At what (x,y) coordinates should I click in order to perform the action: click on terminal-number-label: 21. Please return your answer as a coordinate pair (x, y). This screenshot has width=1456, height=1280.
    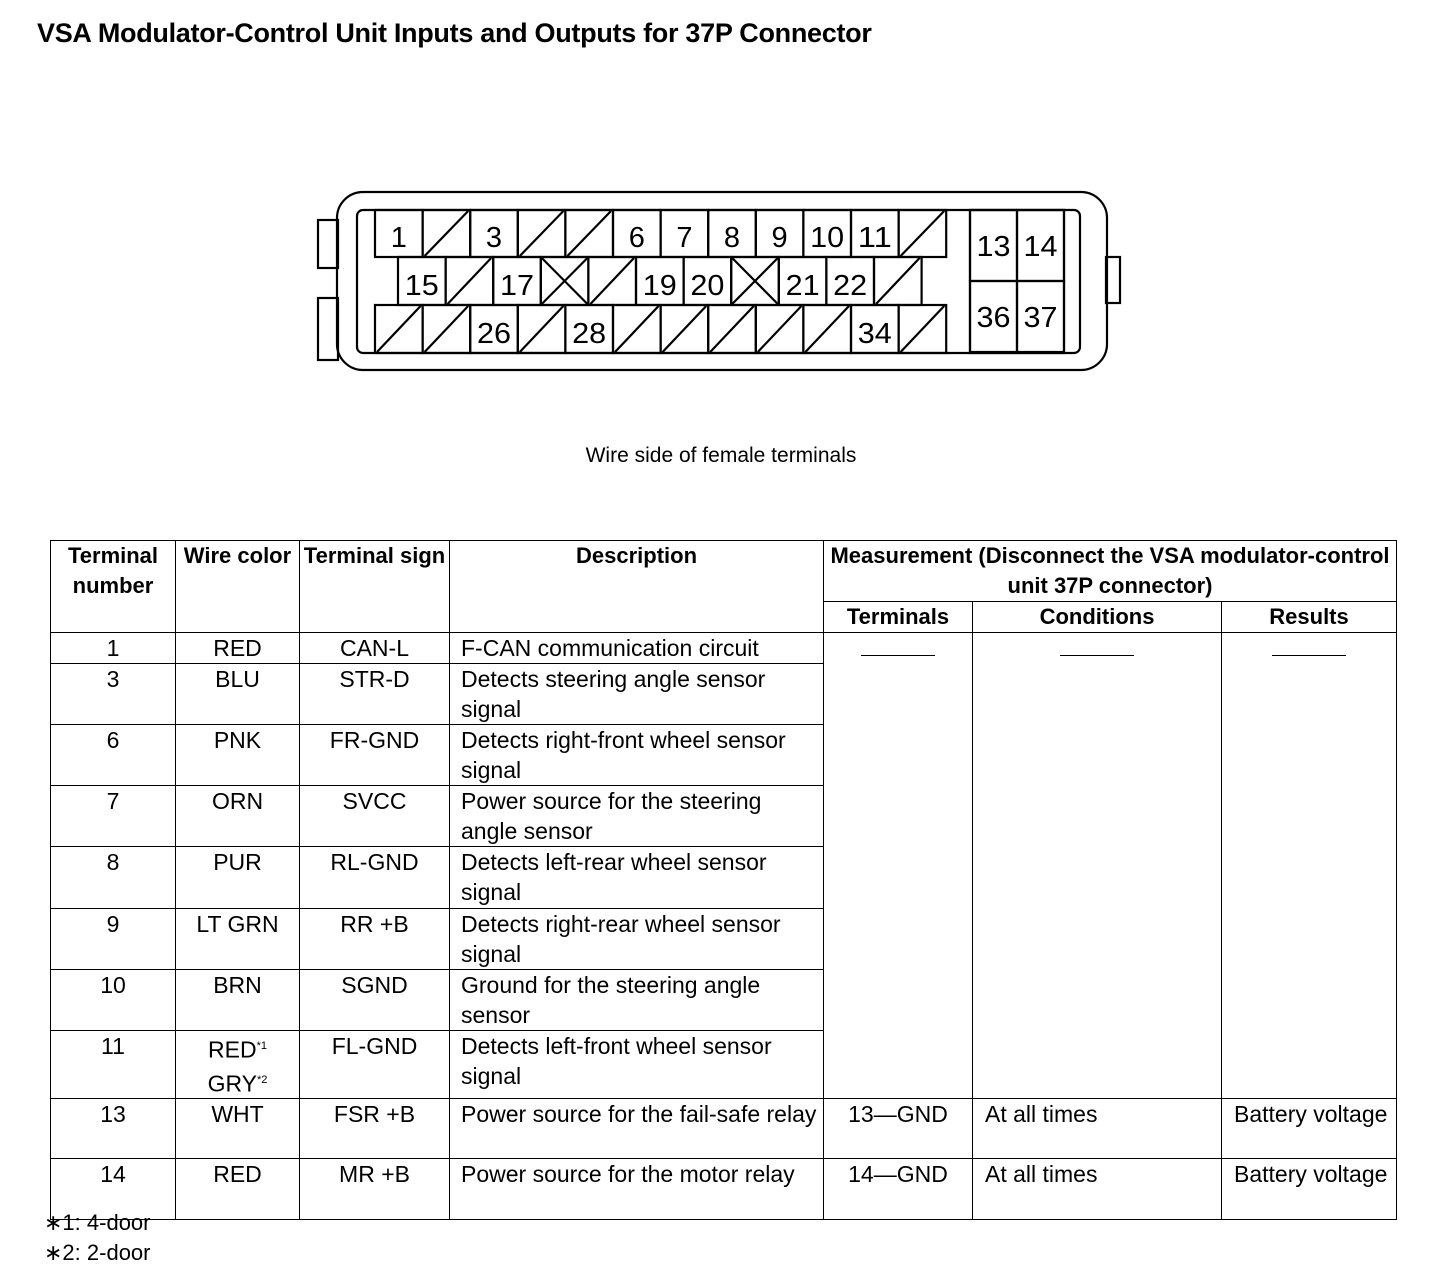
    Looking at the image, I should click on (803, 286).